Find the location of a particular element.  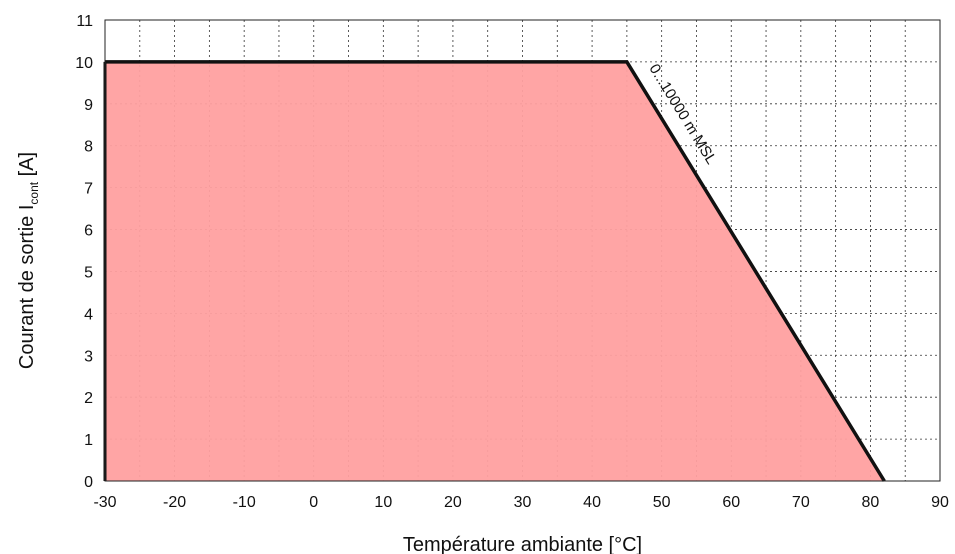

y-tick-labels: 0 1 2 3 4 5 6 7 8 9 10 11 is located at coordinates (84, 252).